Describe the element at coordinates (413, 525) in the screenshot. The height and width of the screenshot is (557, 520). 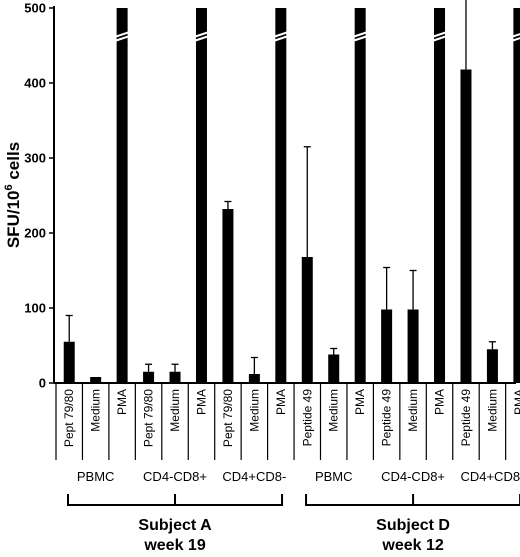
I see `subject-label: Subject D` at that location.